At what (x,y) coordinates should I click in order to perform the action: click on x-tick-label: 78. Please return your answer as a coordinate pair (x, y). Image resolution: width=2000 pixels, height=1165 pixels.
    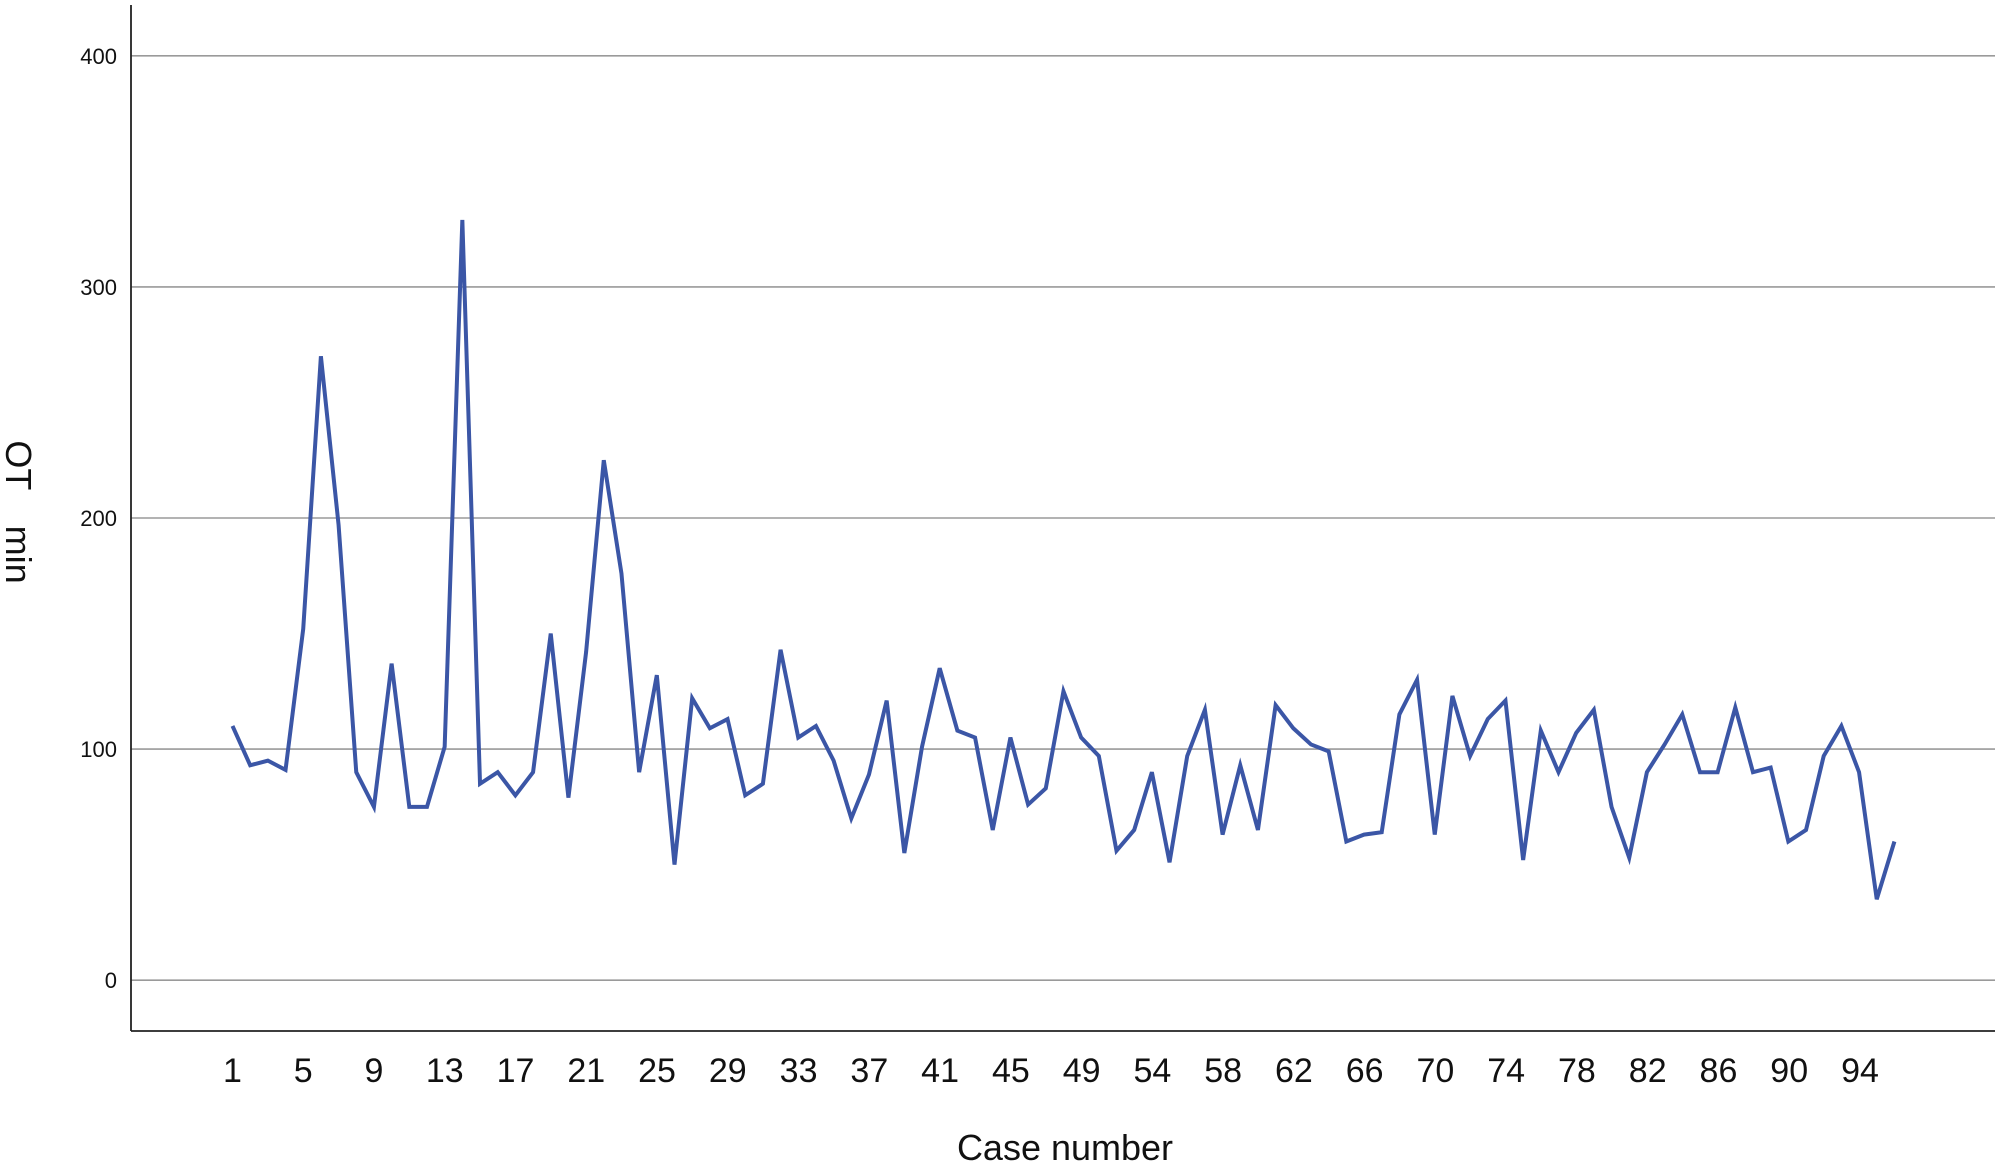
    Looking at the image, I should click on (1577, 1071).